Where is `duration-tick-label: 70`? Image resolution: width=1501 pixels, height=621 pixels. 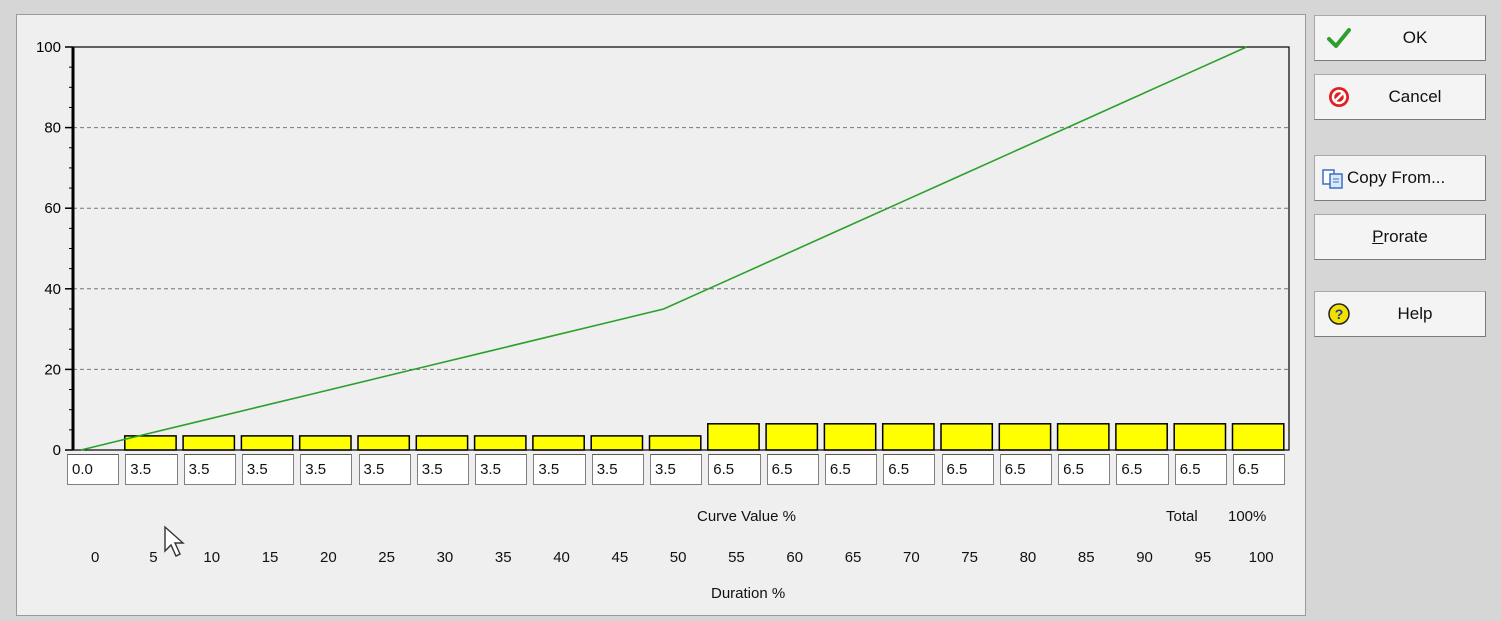
duration-tick-label: 70 is located at coordinates (911, 557).